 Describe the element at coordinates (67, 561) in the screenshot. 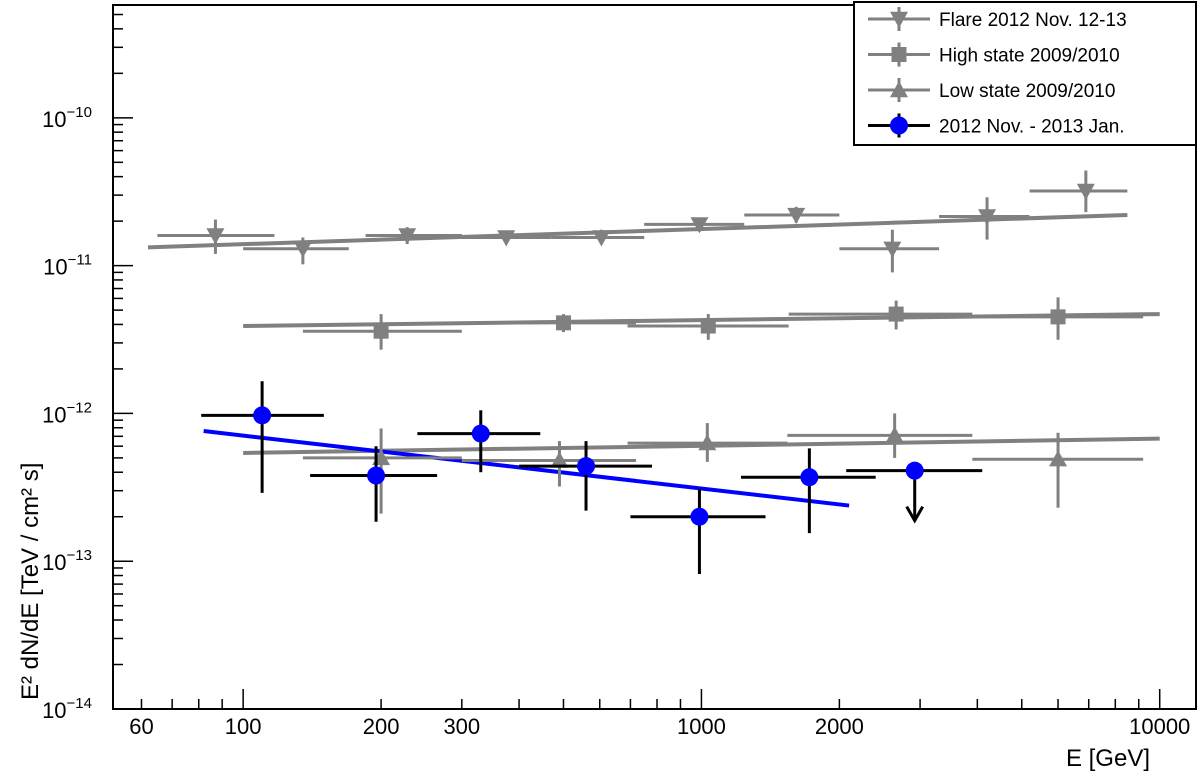

I see `y-tick-label: 10−13` at that location.